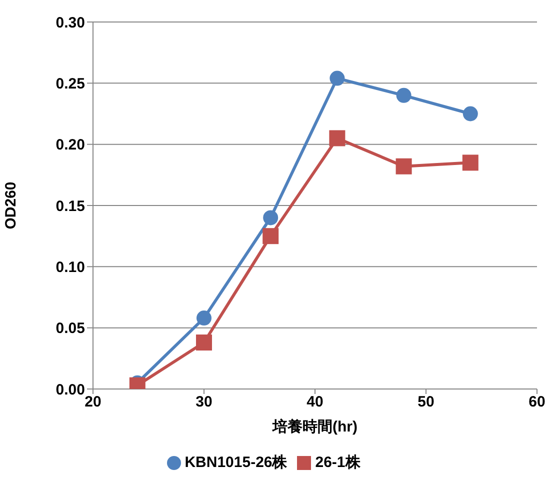 The width and height of the screenshot is (549, 482). What do you see at coordinates (537, 402) in the screenshot?
I see `x-tick-label: 60` at bounding box center [537, 402].